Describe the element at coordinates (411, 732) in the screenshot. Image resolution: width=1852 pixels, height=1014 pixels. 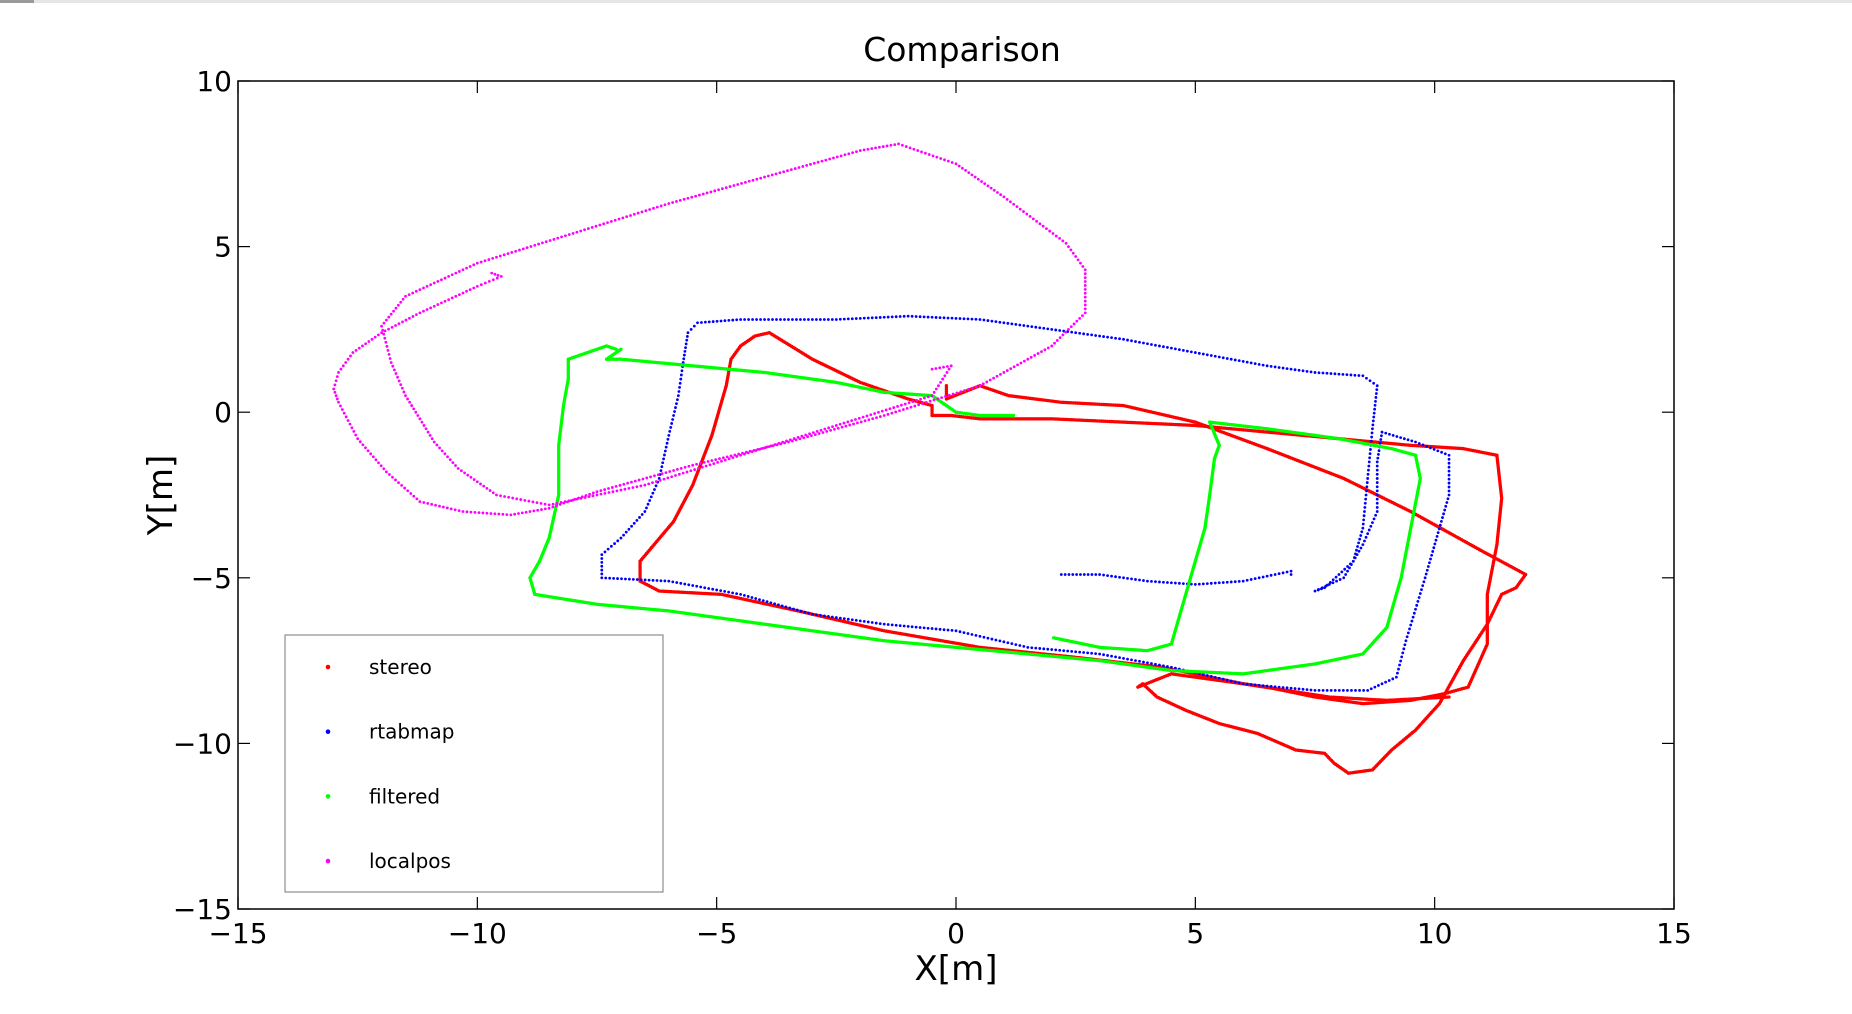
I see `legend-label-rtabmap: rtabmap` at that location.